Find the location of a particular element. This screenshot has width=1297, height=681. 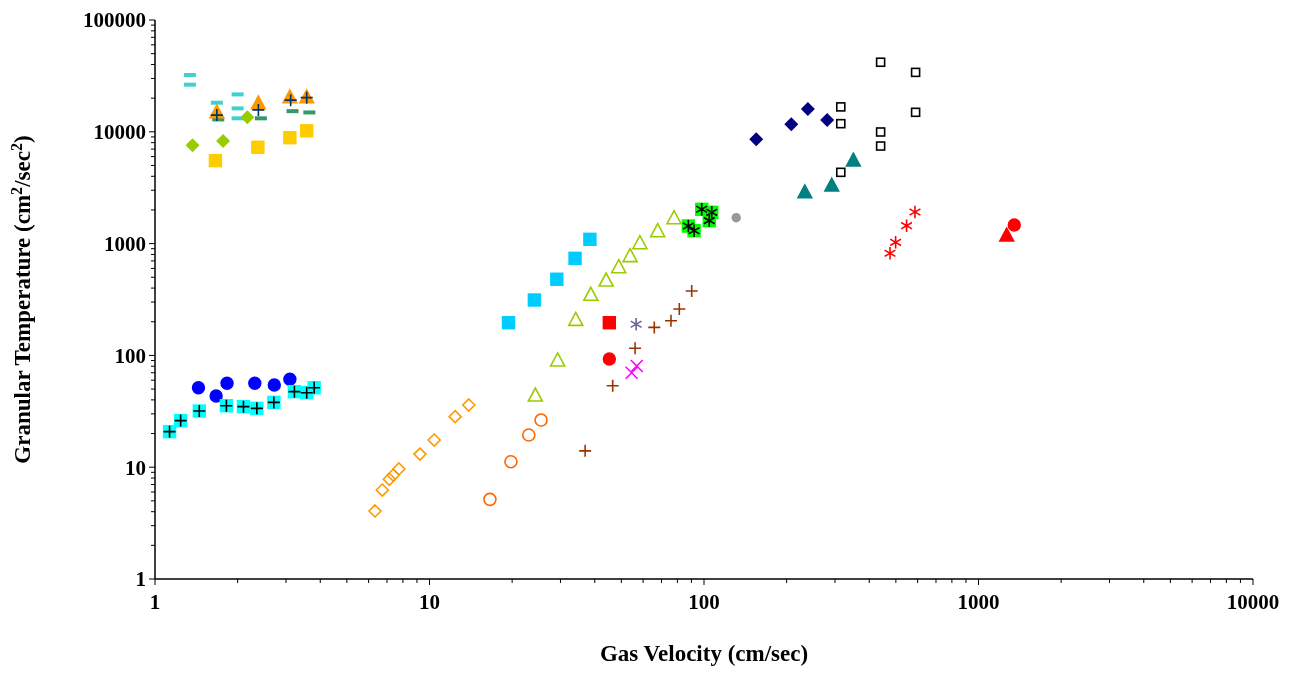

y-tick-label: 1 is located at coordinates (140, 579).